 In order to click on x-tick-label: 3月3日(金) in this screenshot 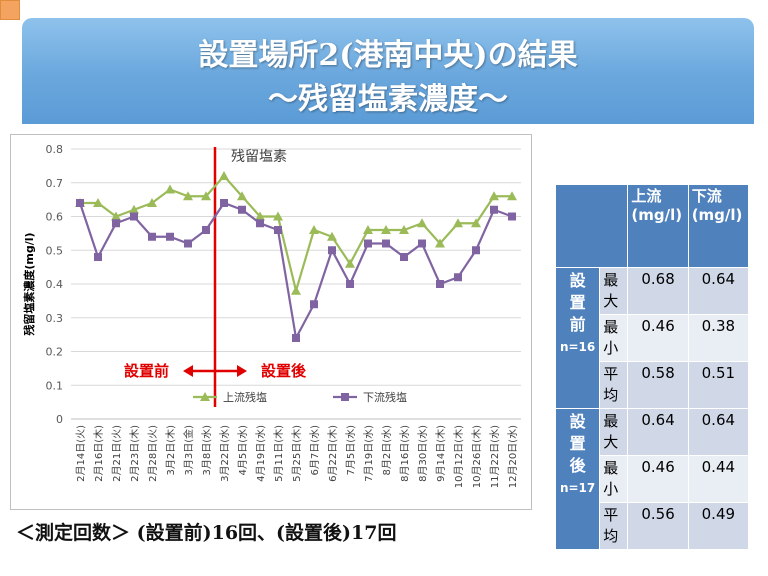, I will do `click(188, 450)`.